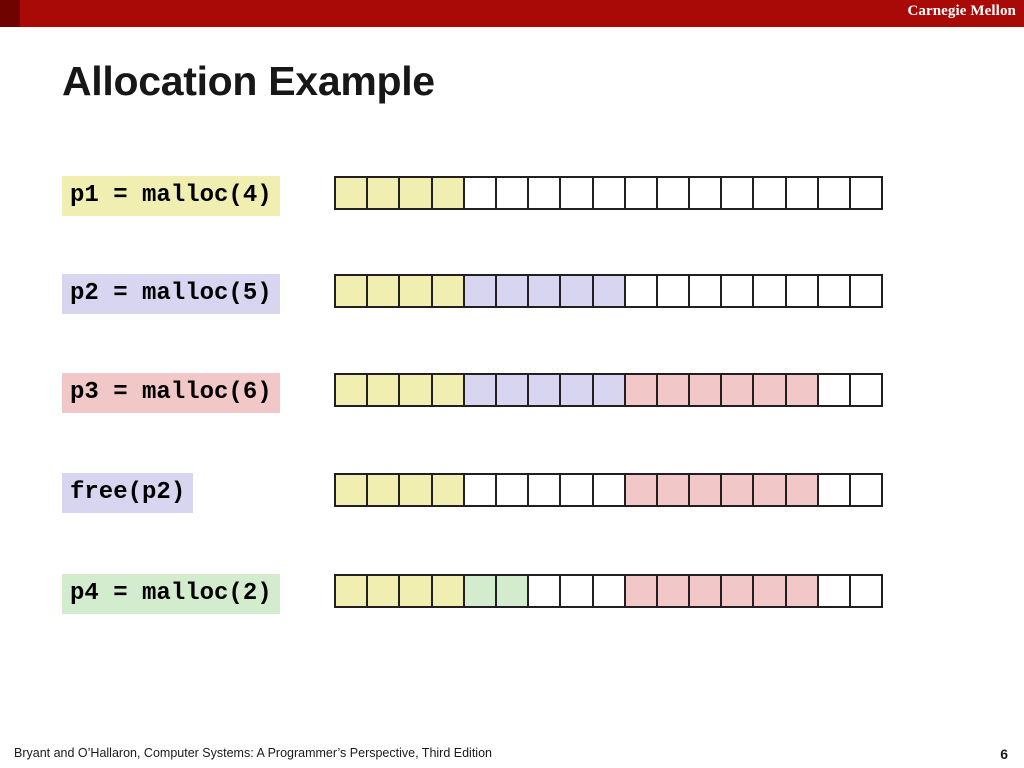 The width and height of the screenshot is (1024, 768). I want to click on brand-label: Carnegie Mellon, so click(961, 11).